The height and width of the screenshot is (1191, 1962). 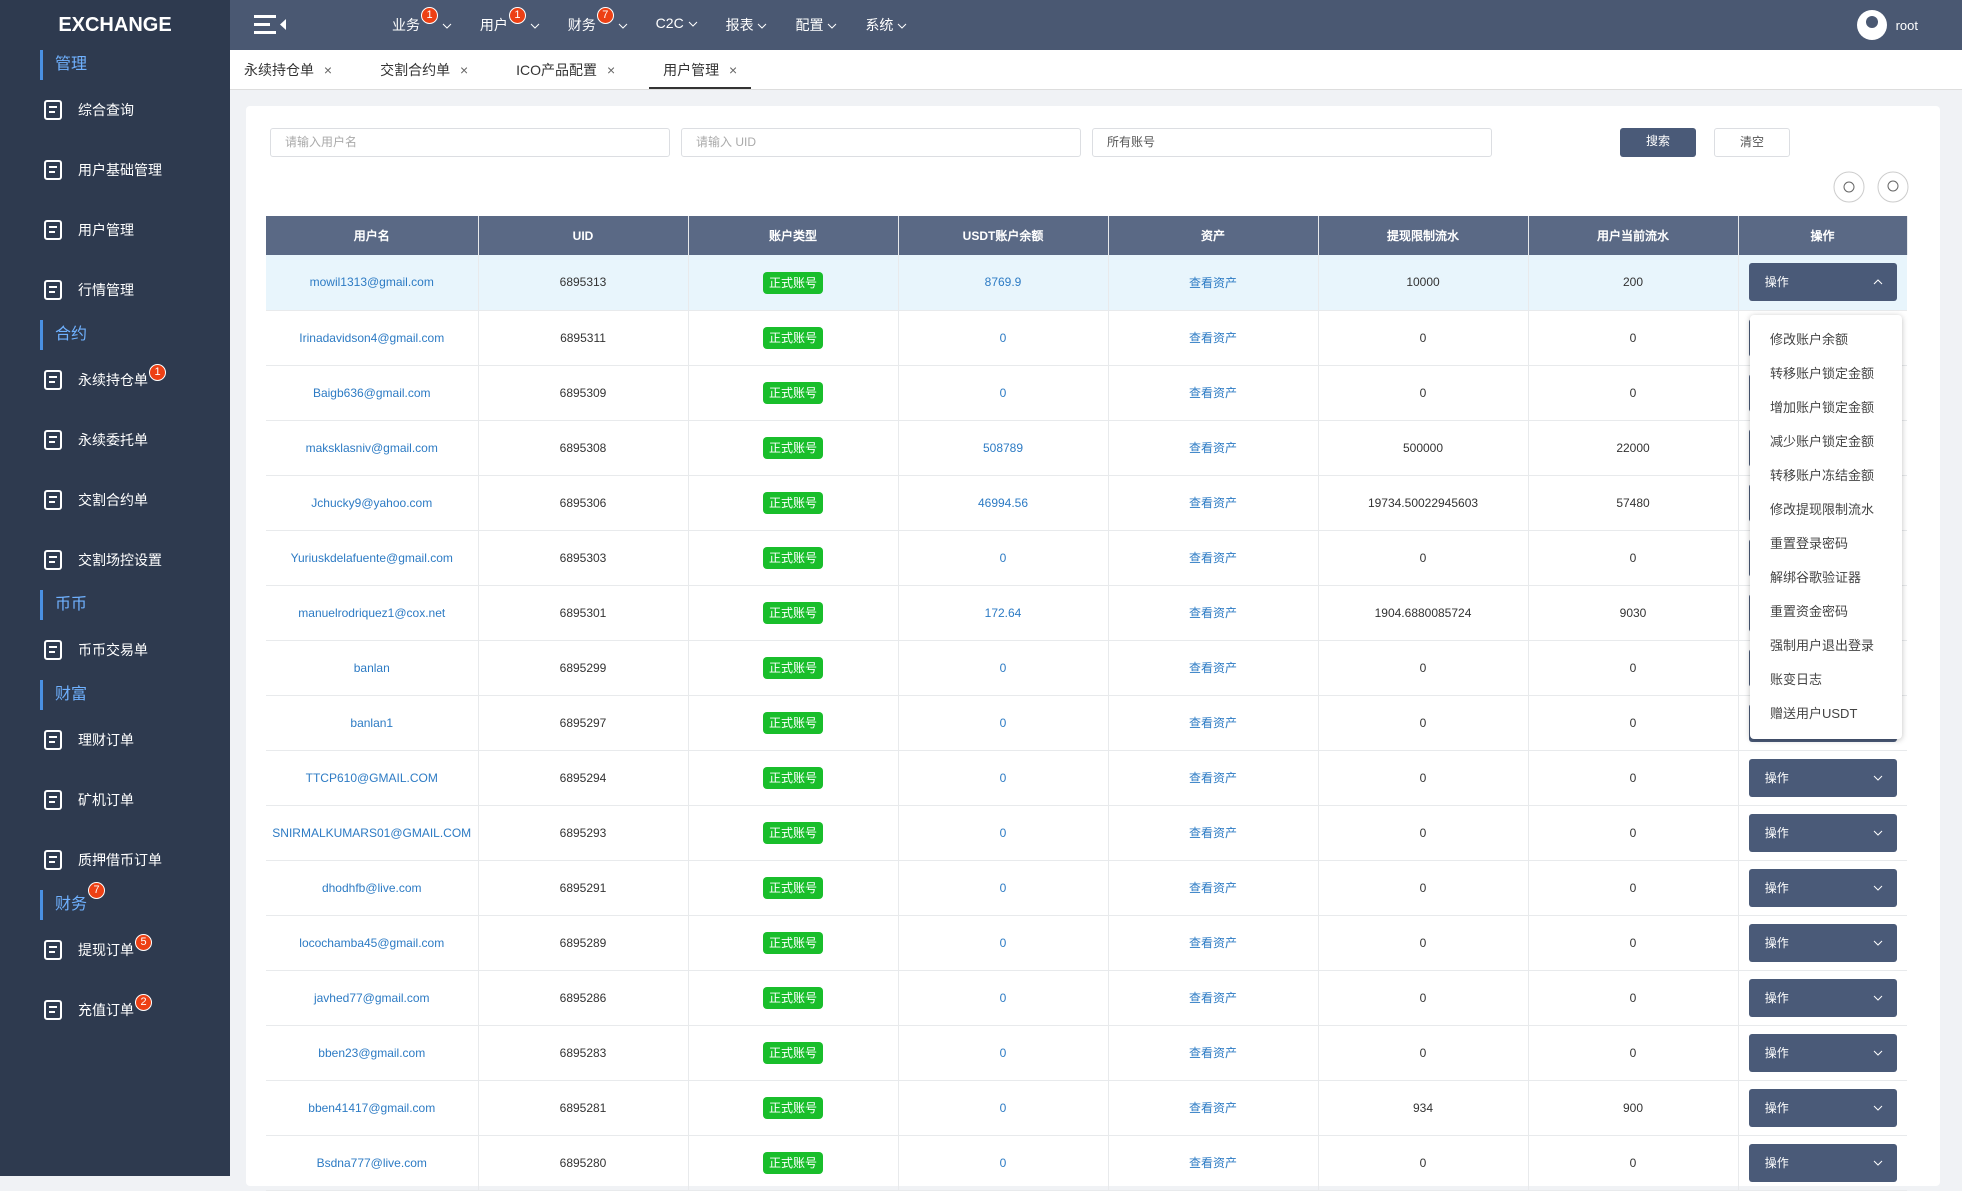 What do you see at coordinates (115, 170) in the screenshot?
I see `sidebar-item: 用户基础管理` at bounding box center [115, 170].